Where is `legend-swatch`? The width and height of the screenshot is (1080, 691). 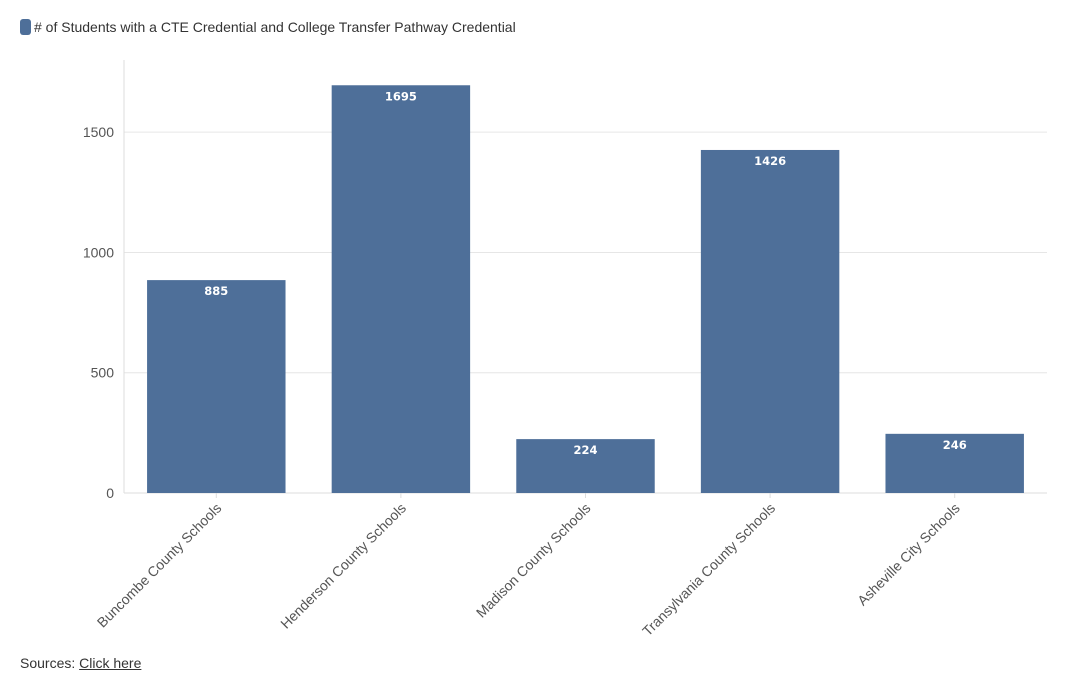 legend-swatch is located at coordinates (25, 27).